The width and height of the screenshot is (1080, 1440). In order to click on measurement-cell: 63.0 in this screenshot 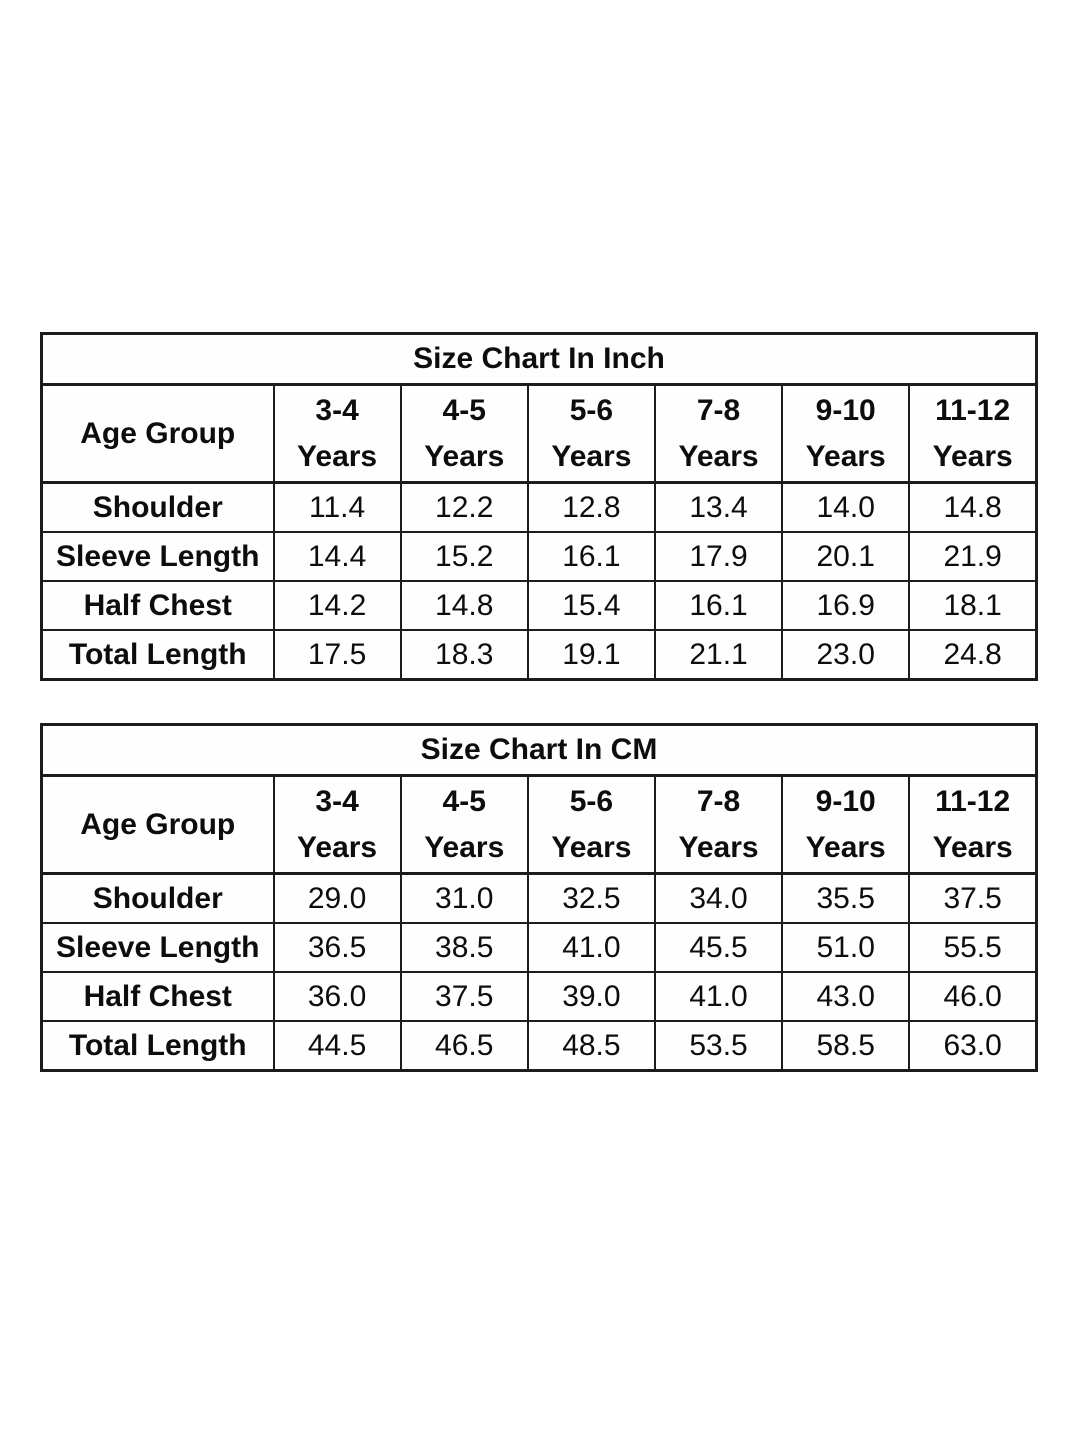, I will do `click(973, 1046)`.